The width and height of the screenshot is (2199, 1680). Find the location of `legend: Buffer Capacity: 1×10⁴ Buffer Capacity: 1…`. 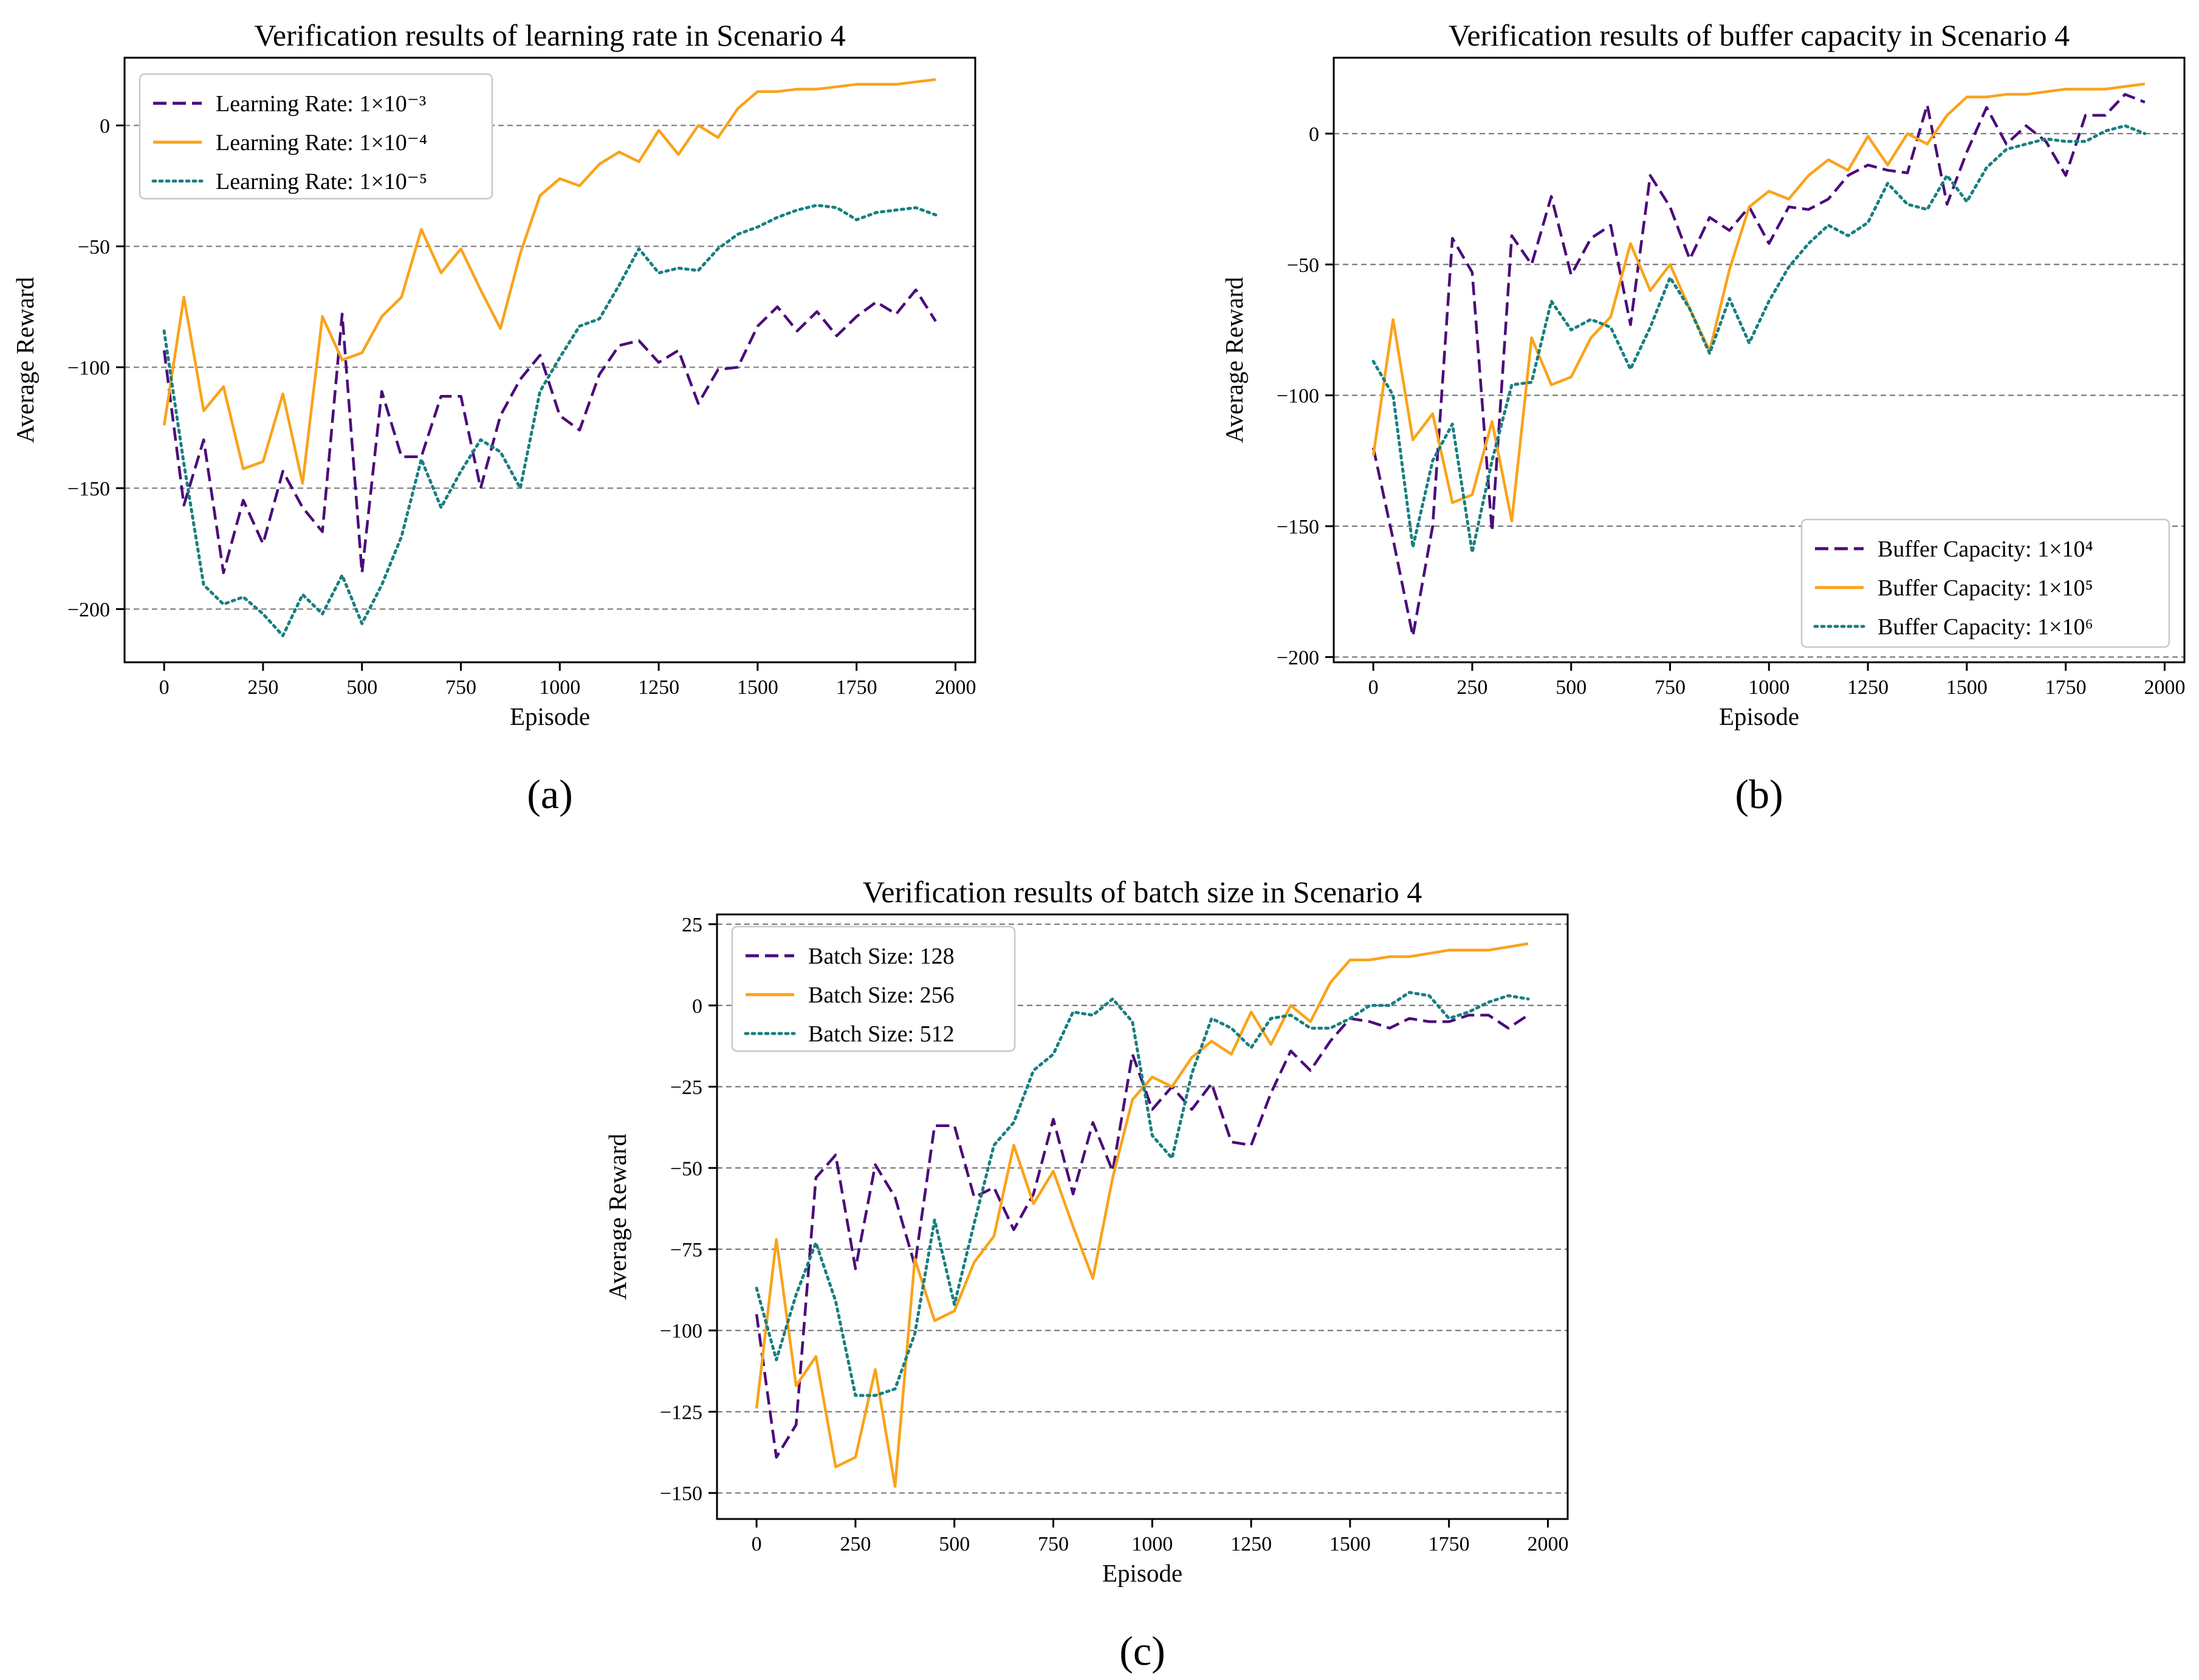

legend: Buffer Capacity: 1×10⁴ Buffer Capacity: 1… is located at coordinates (1985, 583).